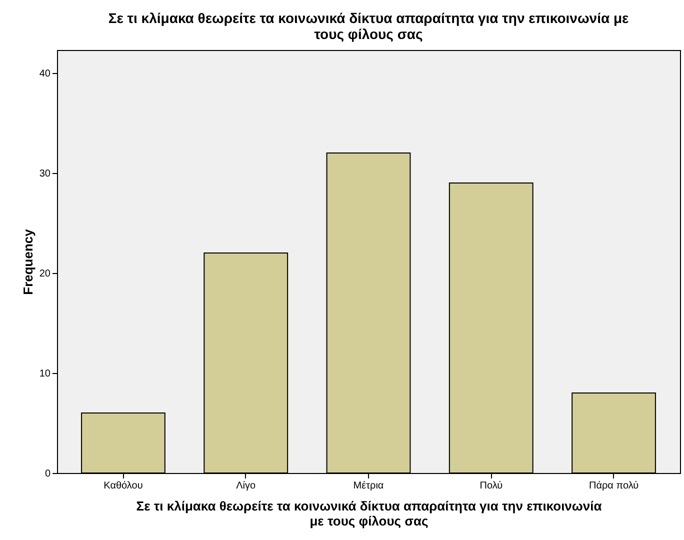  What do you see at coordinates (47, 474) in the screenshot?
I see `y-tick-label: 0` at bounding box center [47, 474].